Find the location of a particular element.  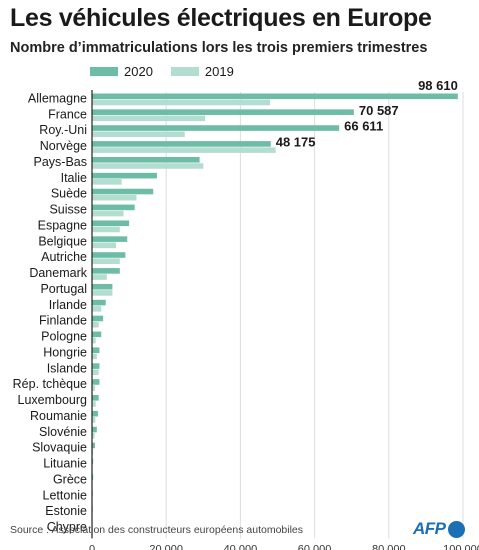

data-label: 66 611 is located at coordinates (363, 126).